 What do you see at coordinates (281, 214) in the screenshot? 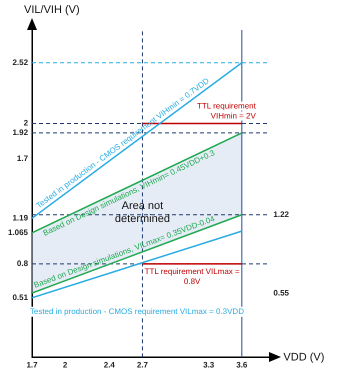
I see `y2-tick-label: 1.22` at bounding box center [281, 214].